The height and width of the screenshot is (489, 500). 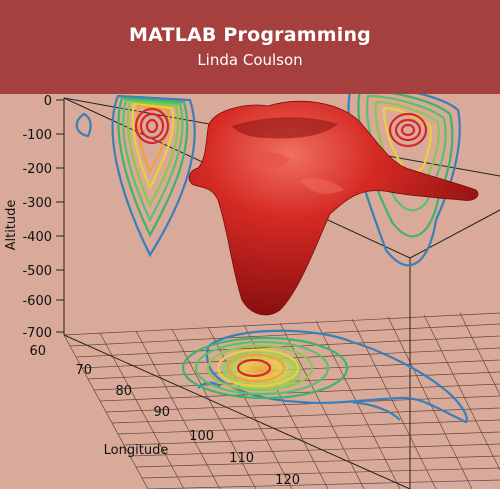 What do you see at coordinates (287, 480) in the screenshot?
I see `longitude-tick: 120` at bounding box center [287, 480].